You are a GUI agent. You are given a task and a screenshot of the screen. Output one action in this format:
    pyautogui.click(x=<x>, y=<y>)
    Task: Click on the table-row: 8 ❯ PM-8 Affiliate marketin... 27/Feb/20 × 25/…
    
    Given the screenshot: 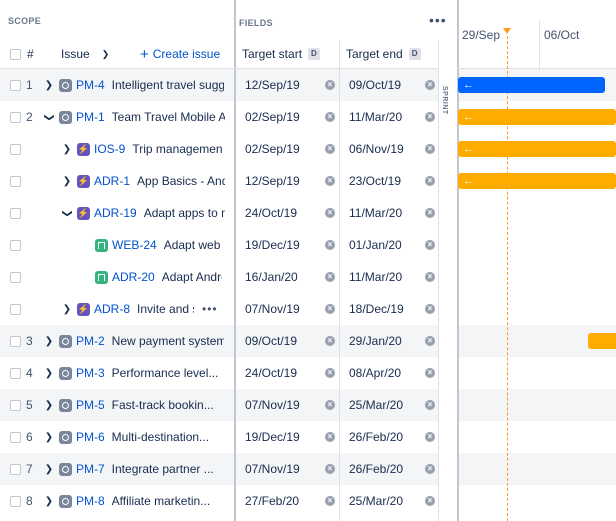 What is the action you would take?
    pyautogui.click(x=308, y=501)
    